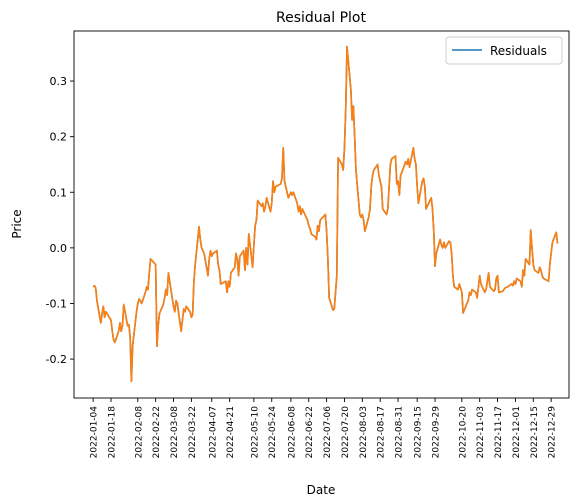 The width and height of the screenshot is (579, 504). Describe the element at coordinates (59, 192) in the screenshot. I see `y-tick-label: 0.1` at that location.